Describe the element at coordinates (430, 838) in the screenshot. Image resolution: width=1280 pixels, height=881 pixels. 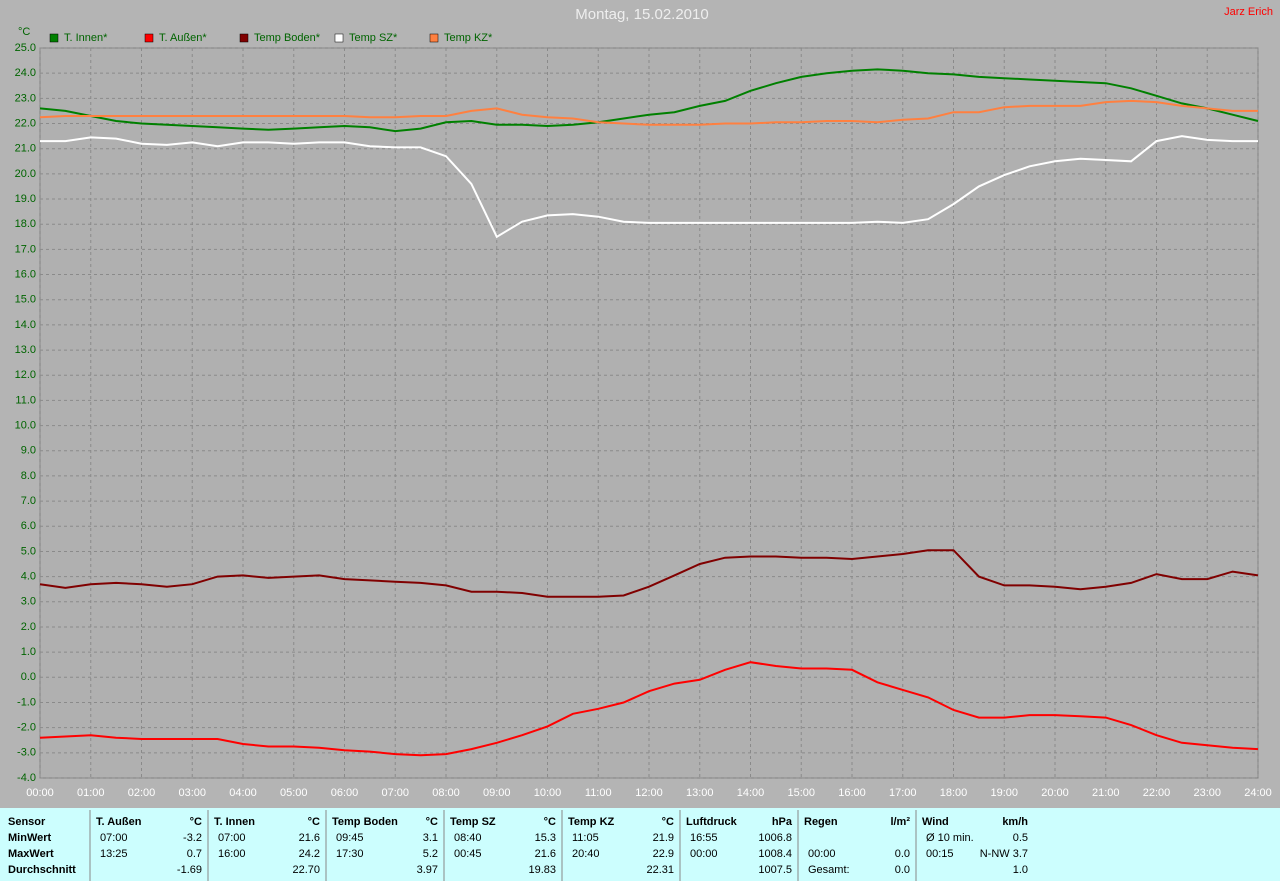
I see `cell-value: 3.1` at that location.